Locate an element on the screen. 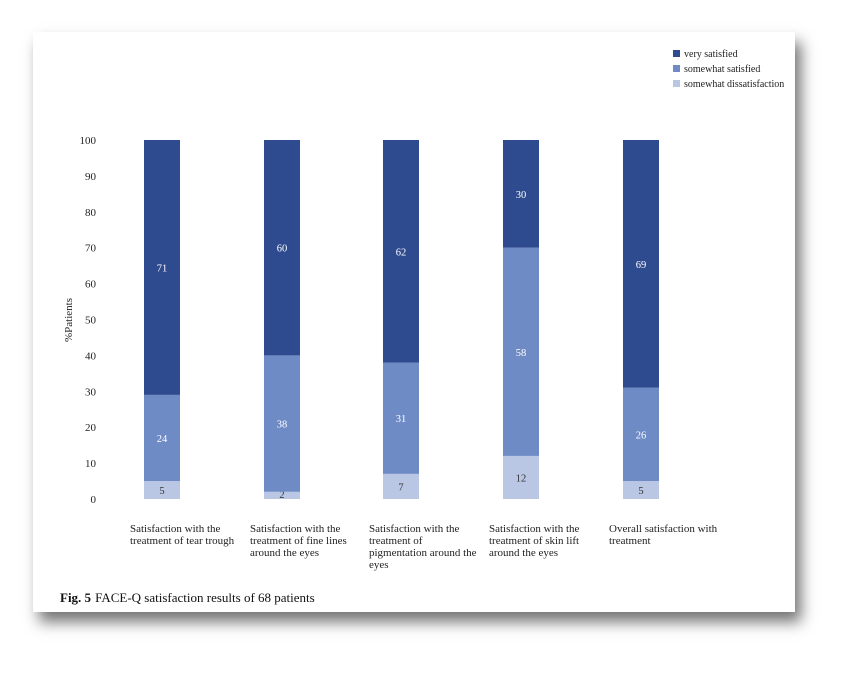 The height and width of the screenshot is (674, 858). data-label: 71 is located at coordinates (162, 268).